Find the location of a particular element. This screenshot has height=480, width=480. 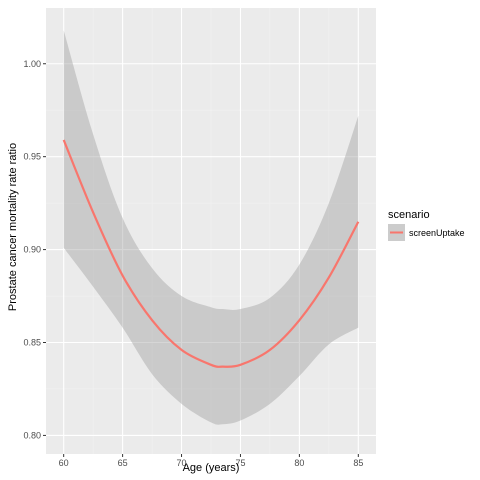

y-tick-label: 0.80 is located at coordinates (32, 435).